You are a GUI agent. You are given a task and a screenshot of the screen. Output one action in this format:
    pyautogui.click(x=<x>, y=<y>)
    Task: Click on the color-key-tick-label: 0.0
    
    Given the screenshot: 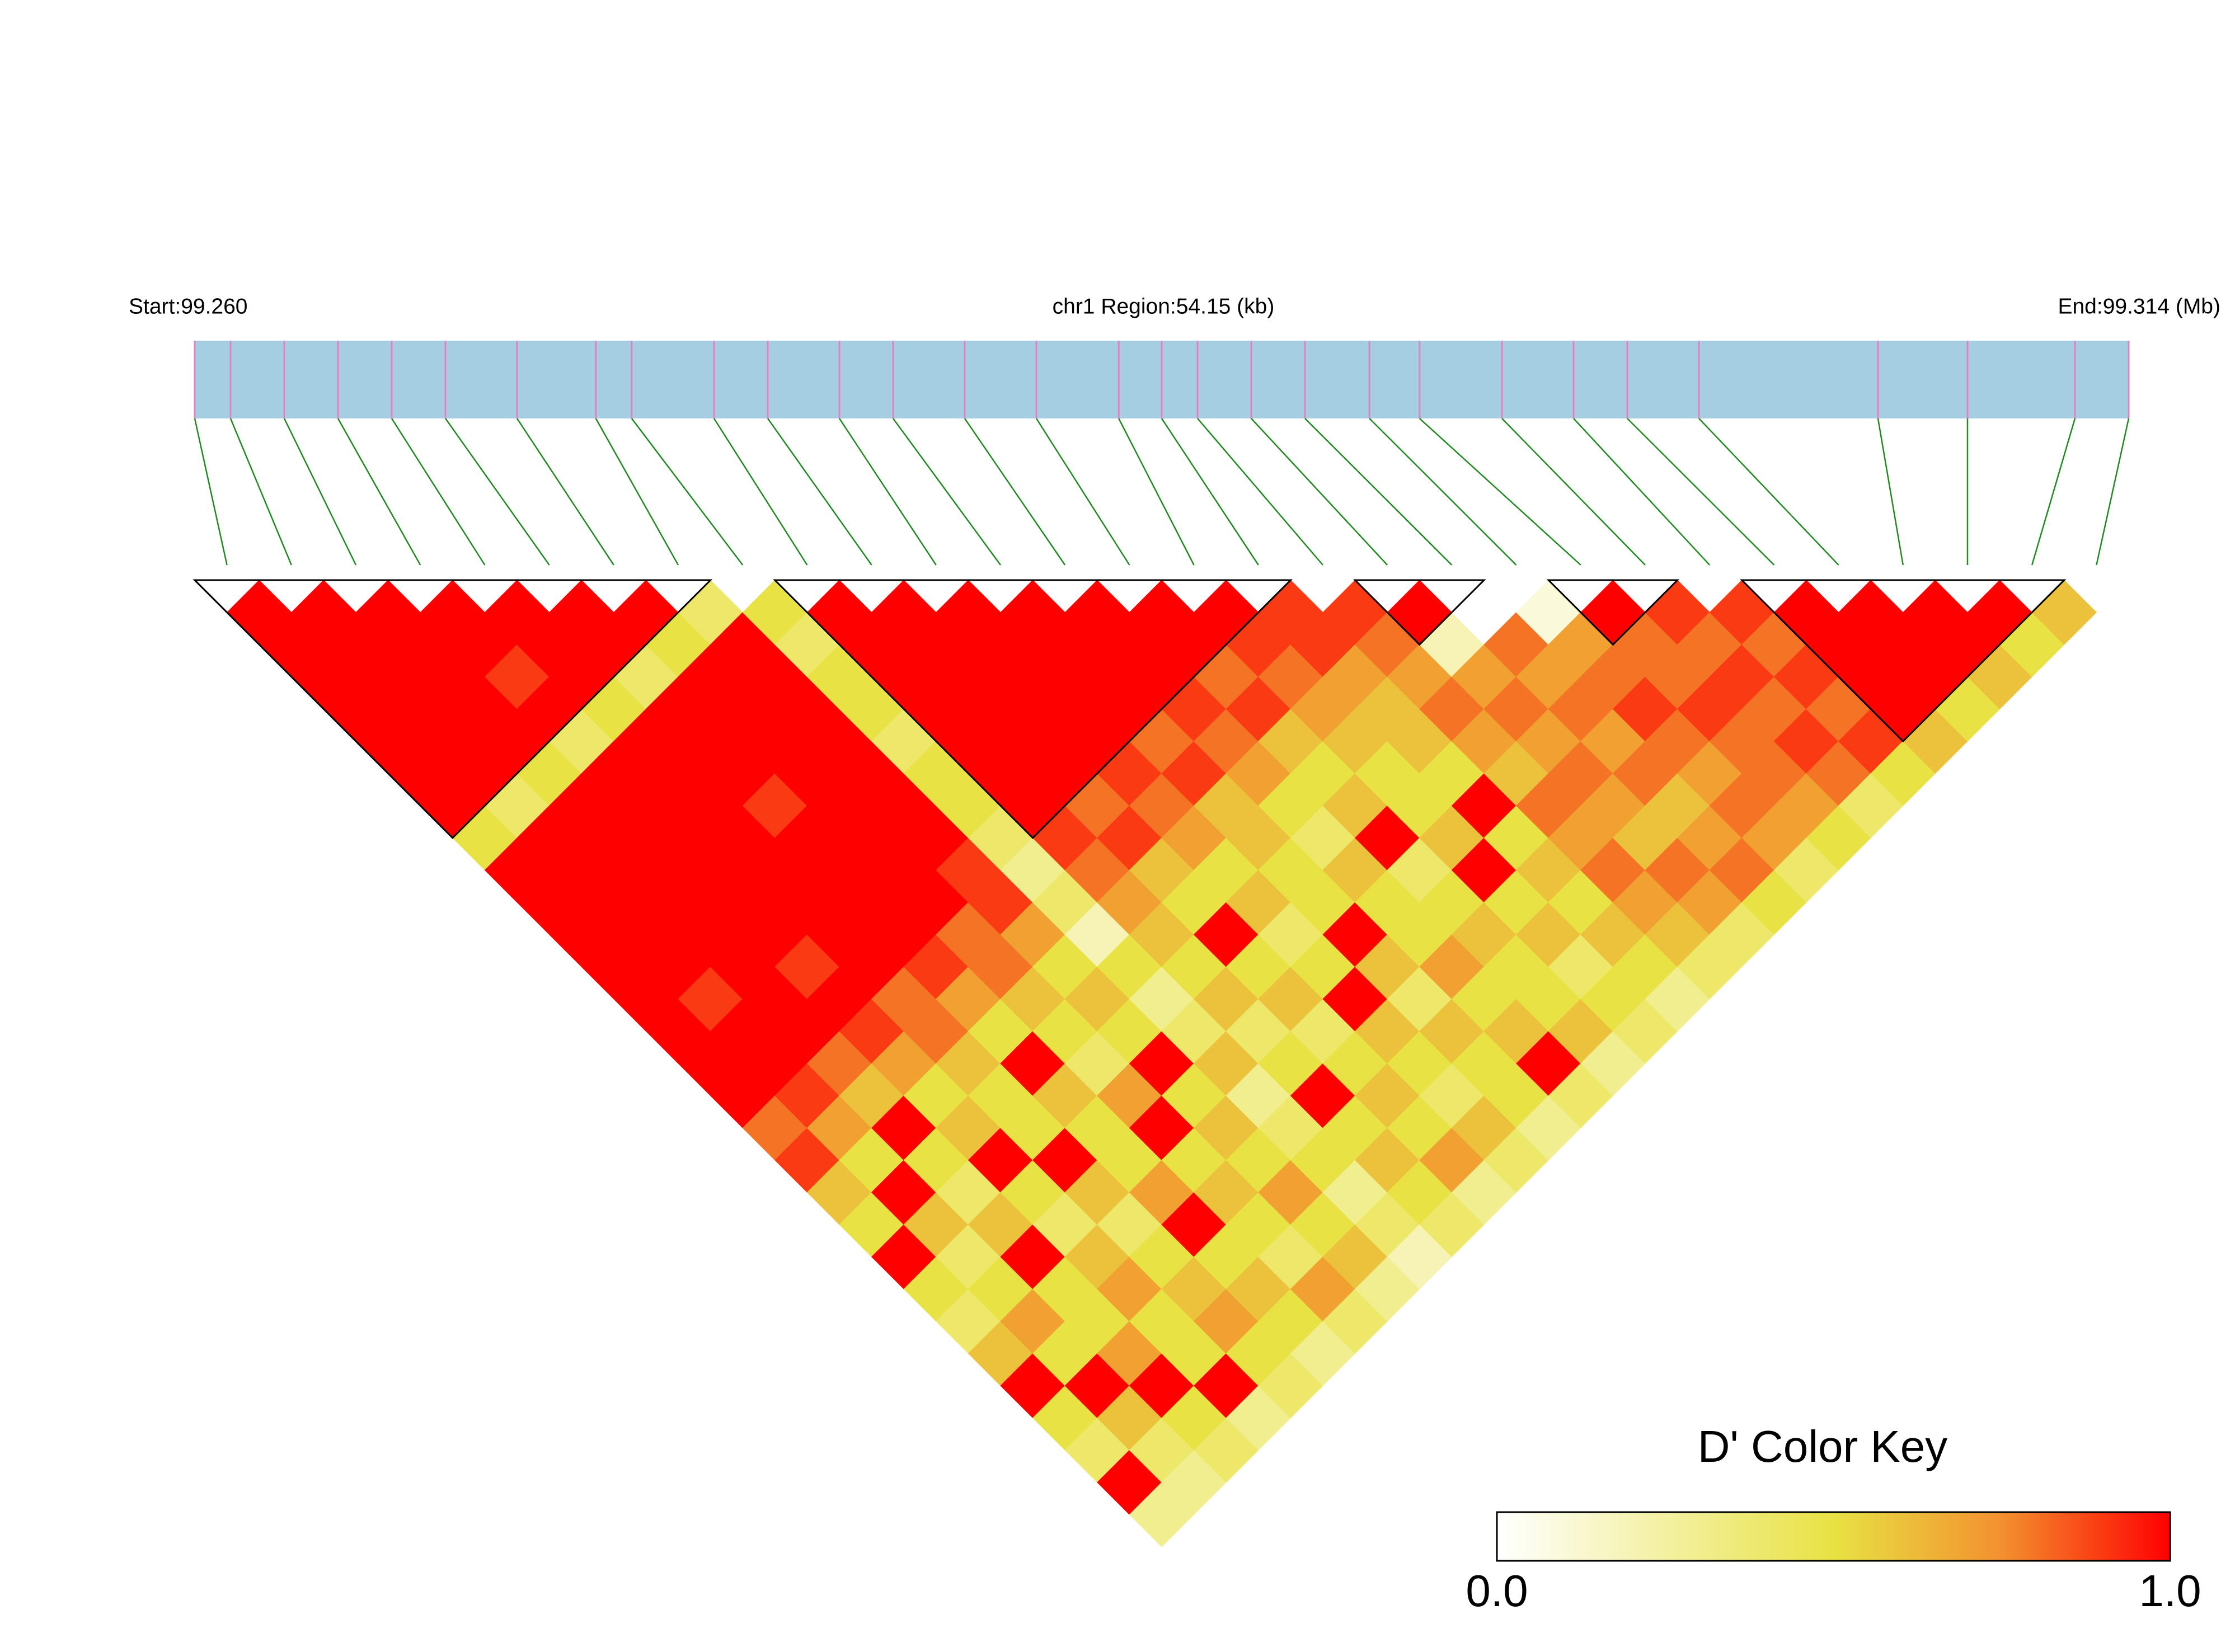 What is the action you would take?
    pyautogui.click(x=1497, y=1591)
    